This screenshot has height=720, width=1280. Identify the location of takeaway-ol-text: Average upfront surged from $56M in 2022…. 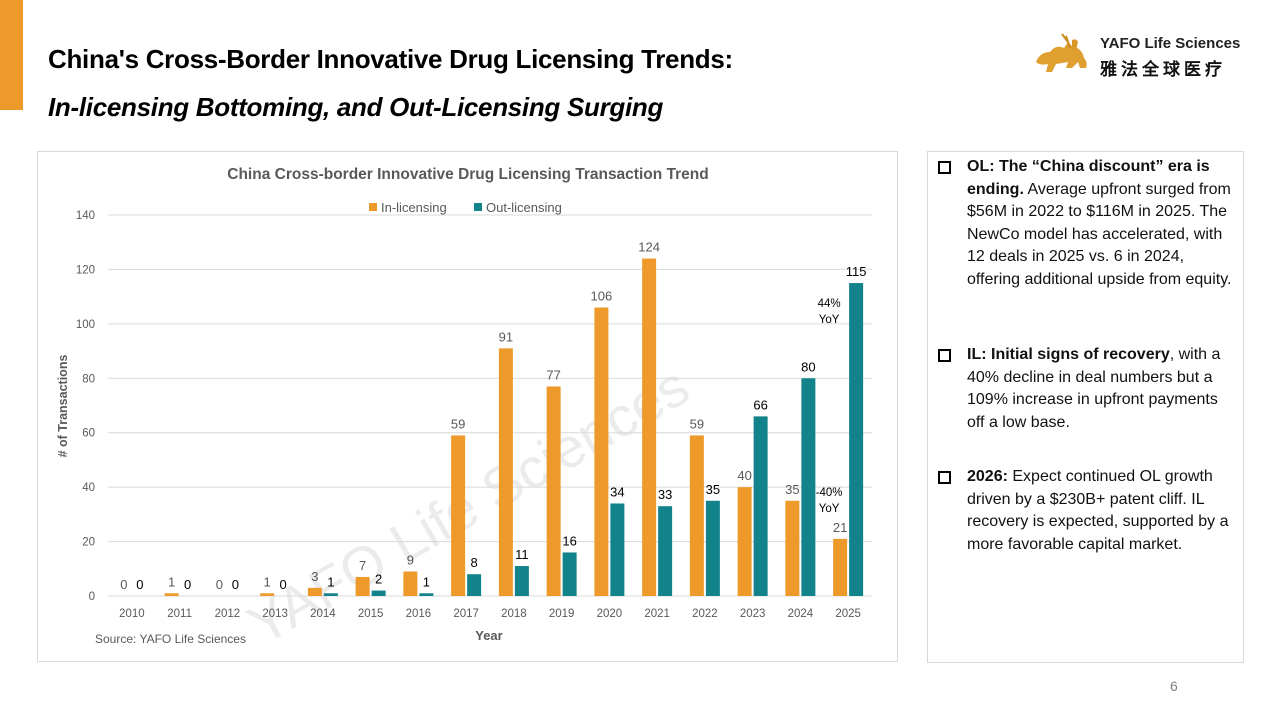
(1099, 234).